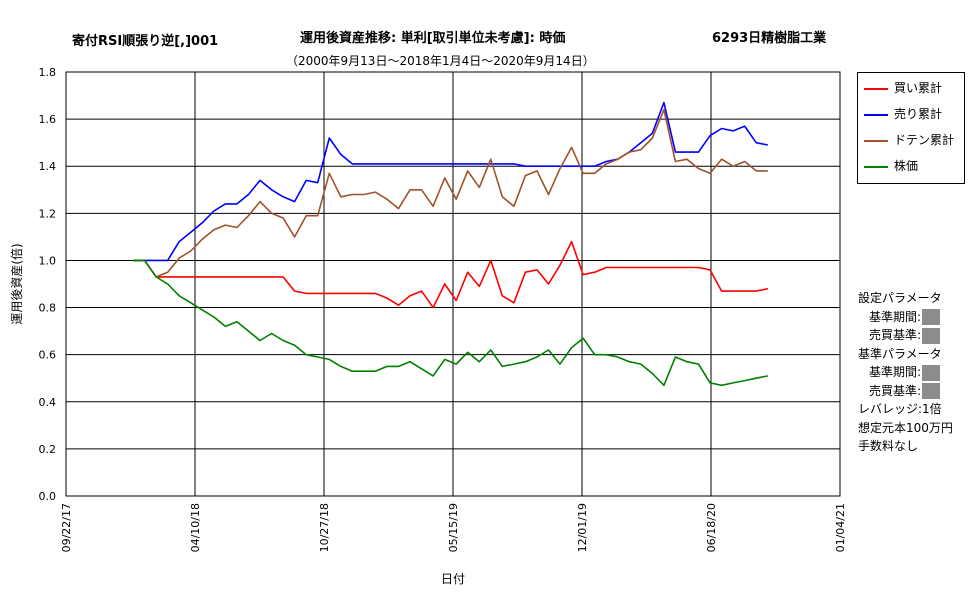 The height and width of the screenshot is (600, 977). I want to click on x-tick-label: 04/10/18, so click(195, 527).